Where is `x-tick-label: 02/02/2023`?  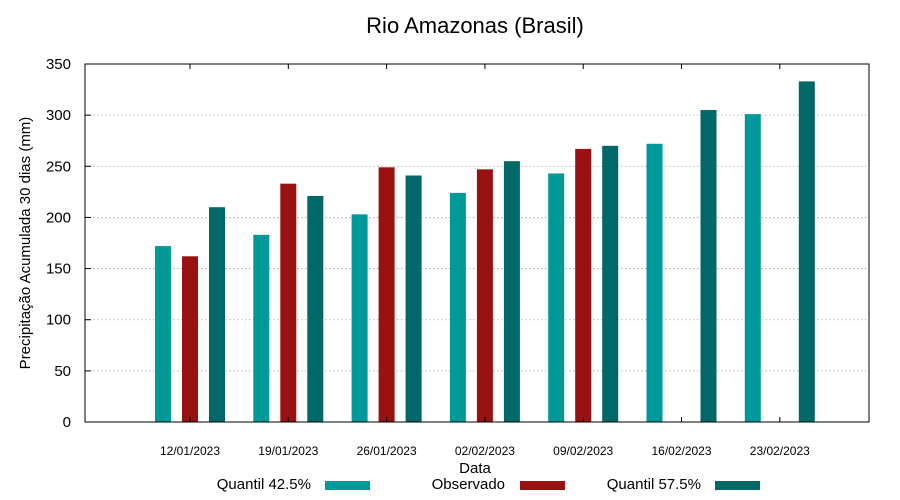
x-tick-label: 02/02/2023 is located at coordinates (485, 451).